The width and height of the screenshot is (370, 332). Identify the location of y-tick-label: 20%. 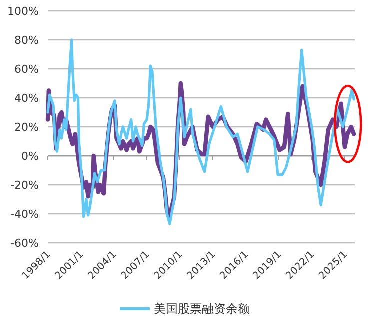
(26, 127).